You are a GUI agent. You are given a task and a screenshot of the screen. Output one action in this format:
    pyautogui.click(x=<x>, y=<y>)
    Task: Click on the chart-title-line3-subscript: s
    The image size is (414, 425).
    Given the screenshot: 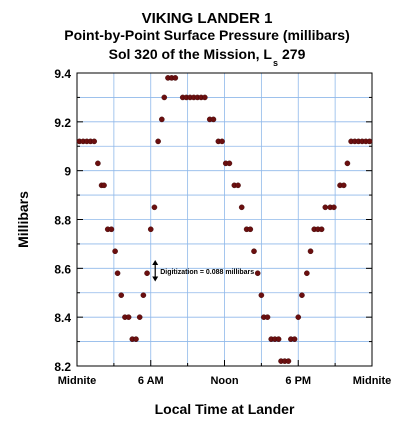 What is the action you would take?
    pyautogui.click(x=275, y=63)
    